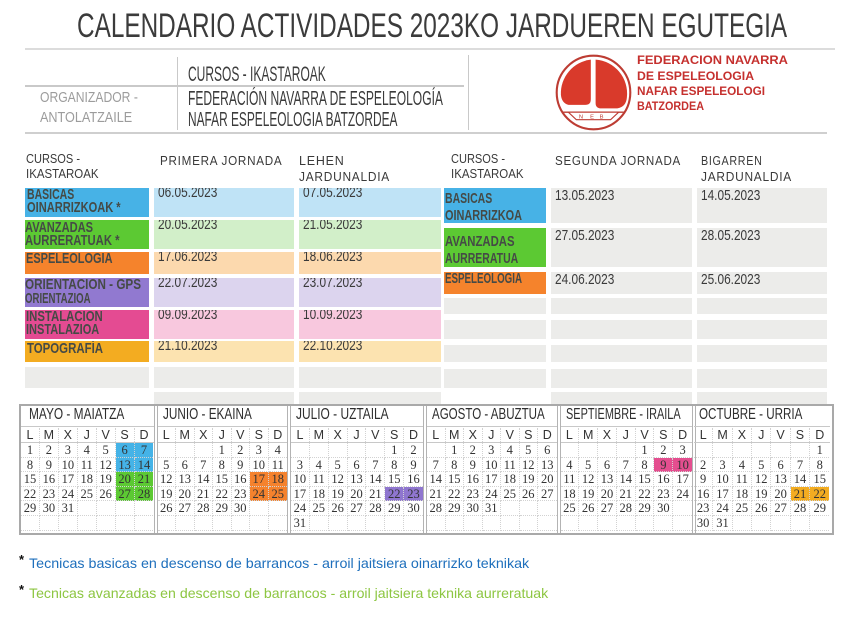 The image size is (853, 625). What do you see at coordinates (581, 117) in the screenshot?
I see `svg-text: N` at bounding box center [581, 117].